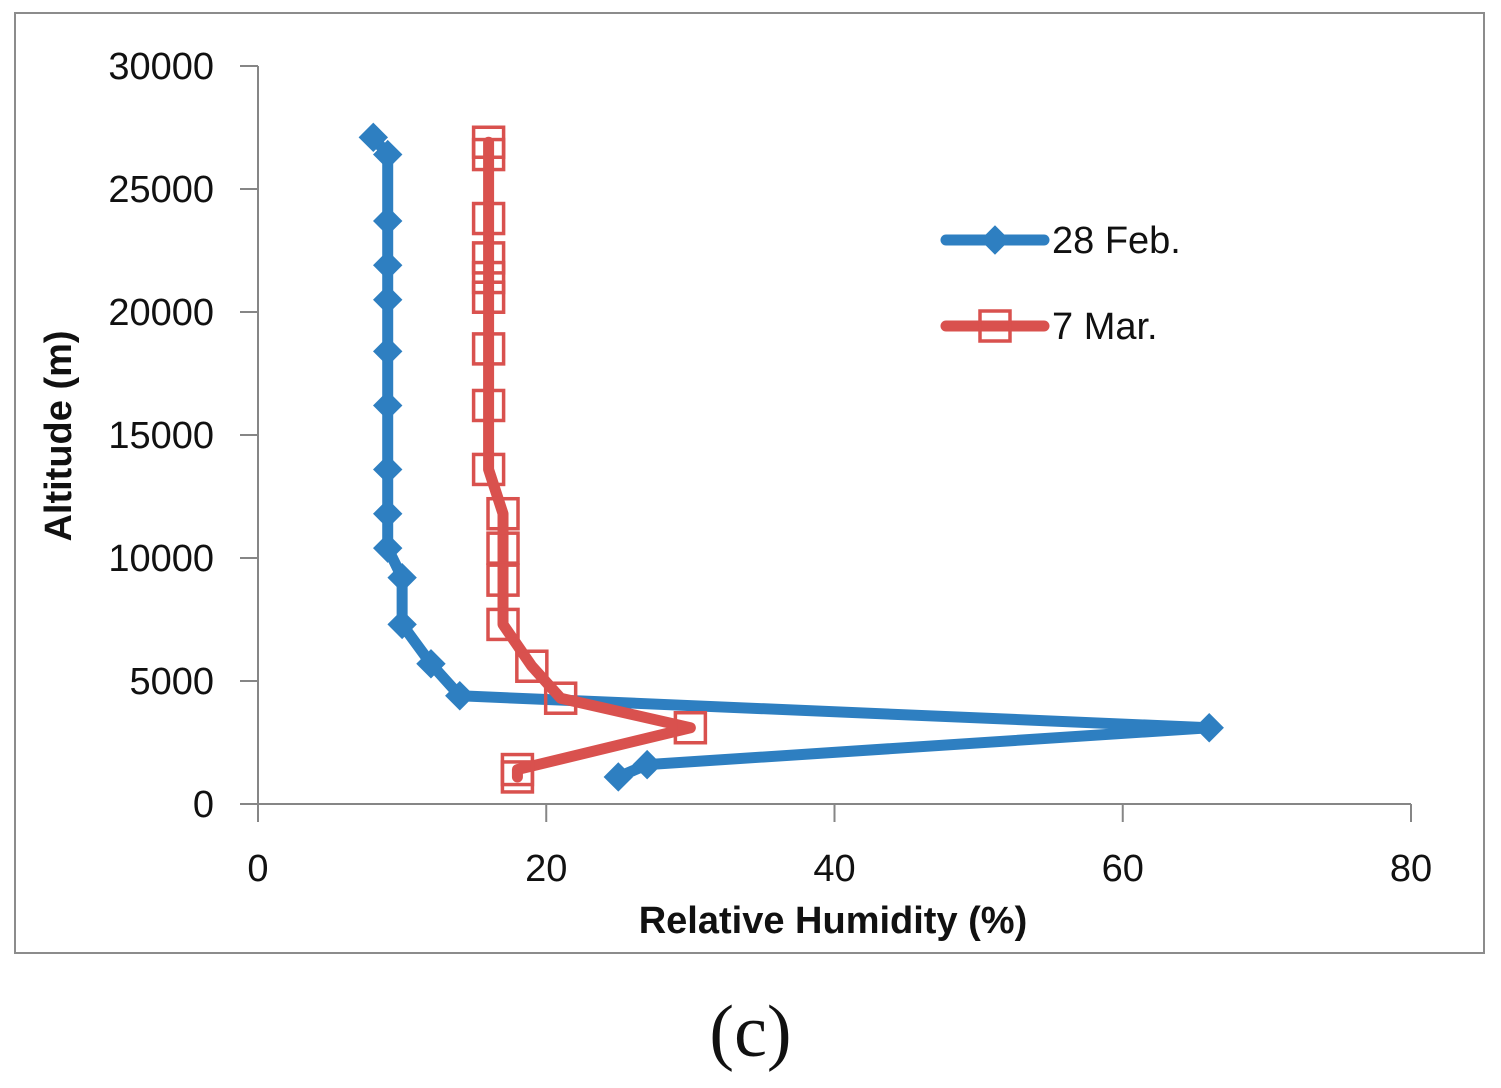  What do you see at coordinates (161, 190) in the screenshot?
I see `y-tick-label: 25000` at bounding box center [161, 190].